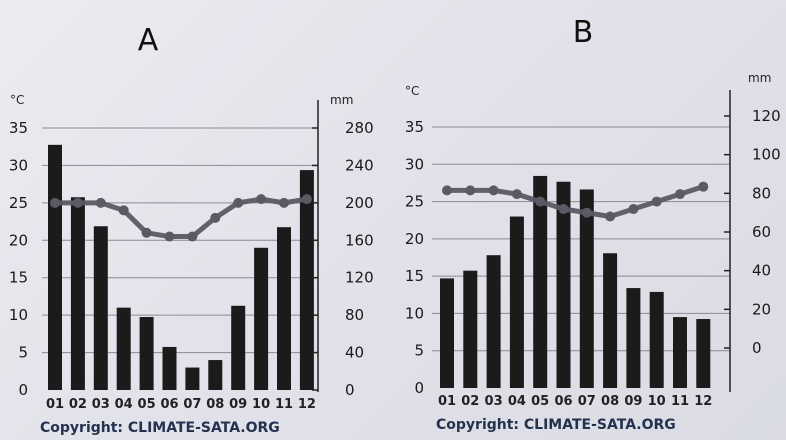 The width and height of the screenshot is (786, 440). Describe the element at coordinates (215, 404) in the screenshot. I see `chart-a-month-label: 08` at that location.